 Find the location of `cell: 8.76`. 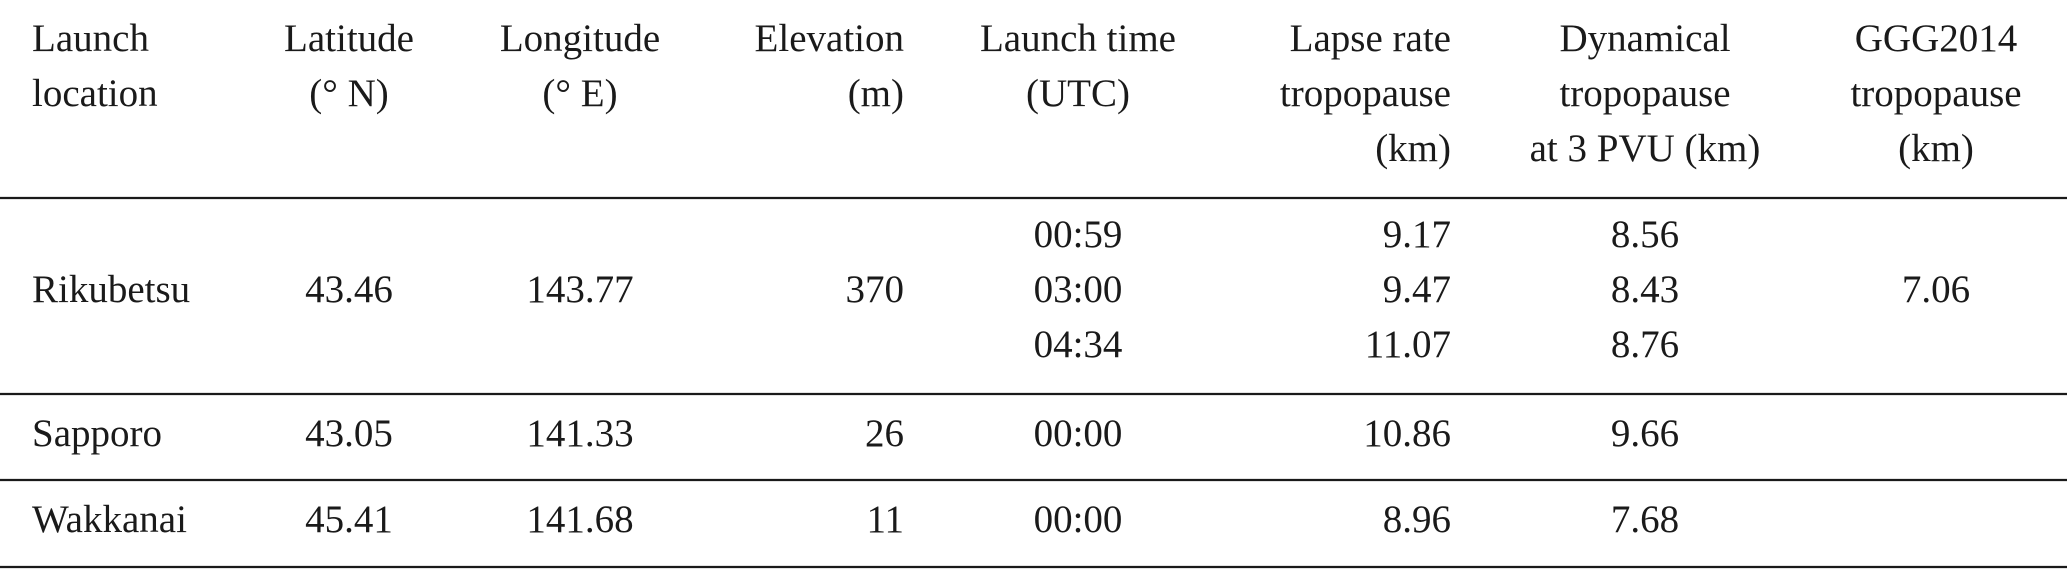

cell: 8.76 is located at coordinates (1645, 344).